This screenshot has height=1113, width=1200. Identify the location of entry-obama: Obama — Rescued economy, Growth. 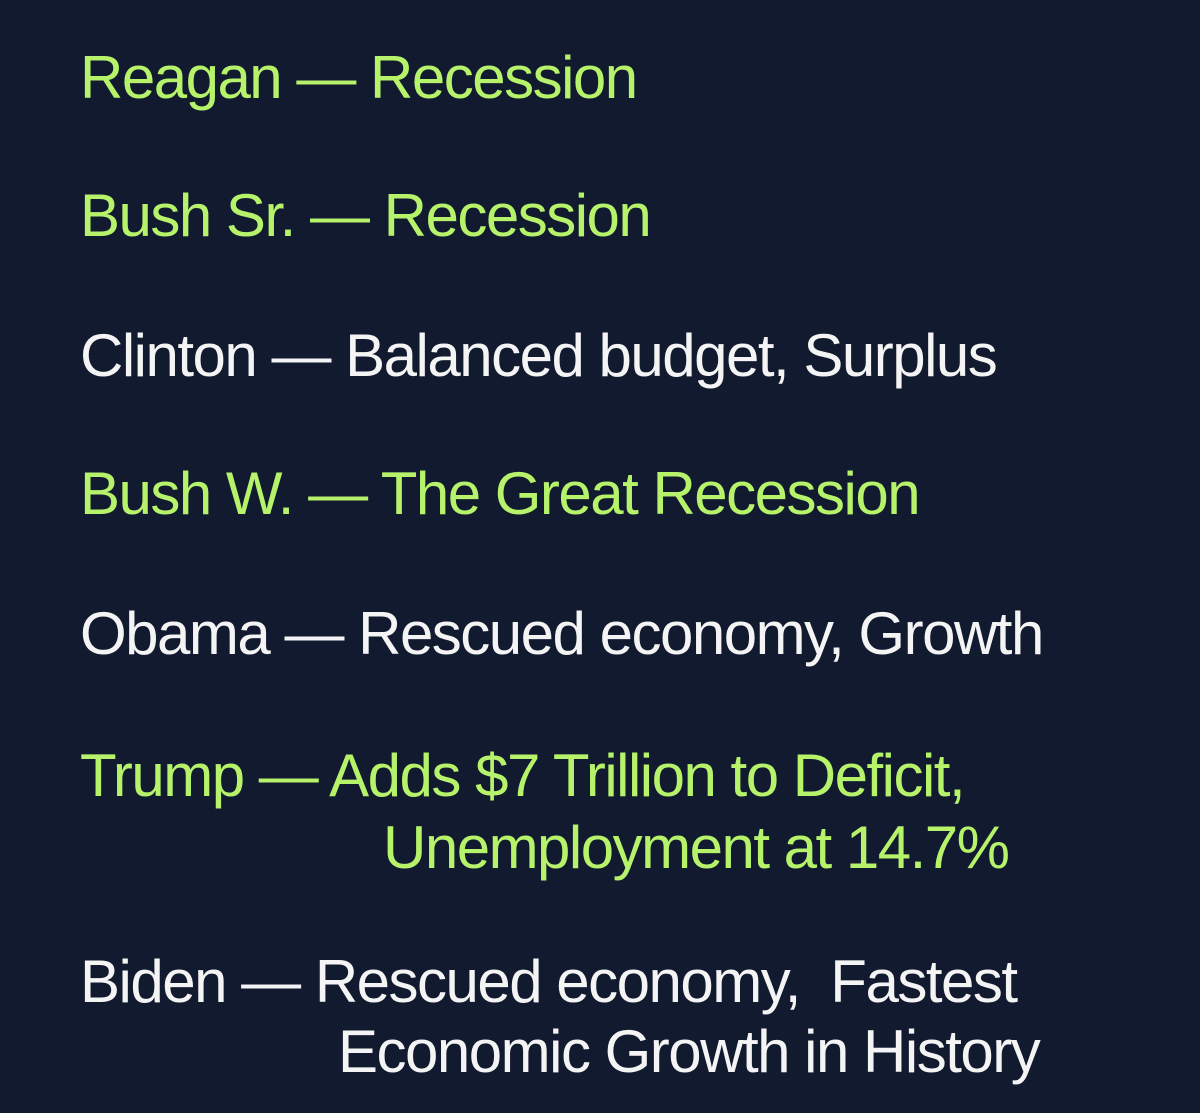
(562, 634).